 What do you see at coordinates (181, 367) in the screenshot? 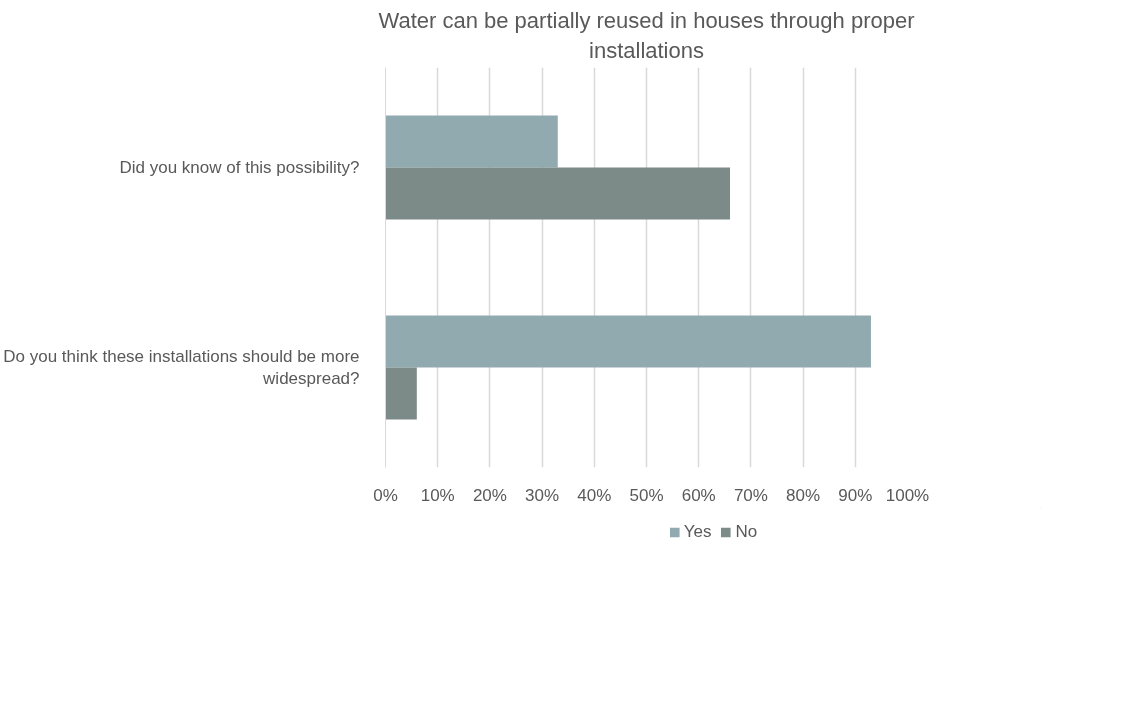
I see `y-tick-label: Do you think these installations should be more widespread?` at bounding box center [181, 367].